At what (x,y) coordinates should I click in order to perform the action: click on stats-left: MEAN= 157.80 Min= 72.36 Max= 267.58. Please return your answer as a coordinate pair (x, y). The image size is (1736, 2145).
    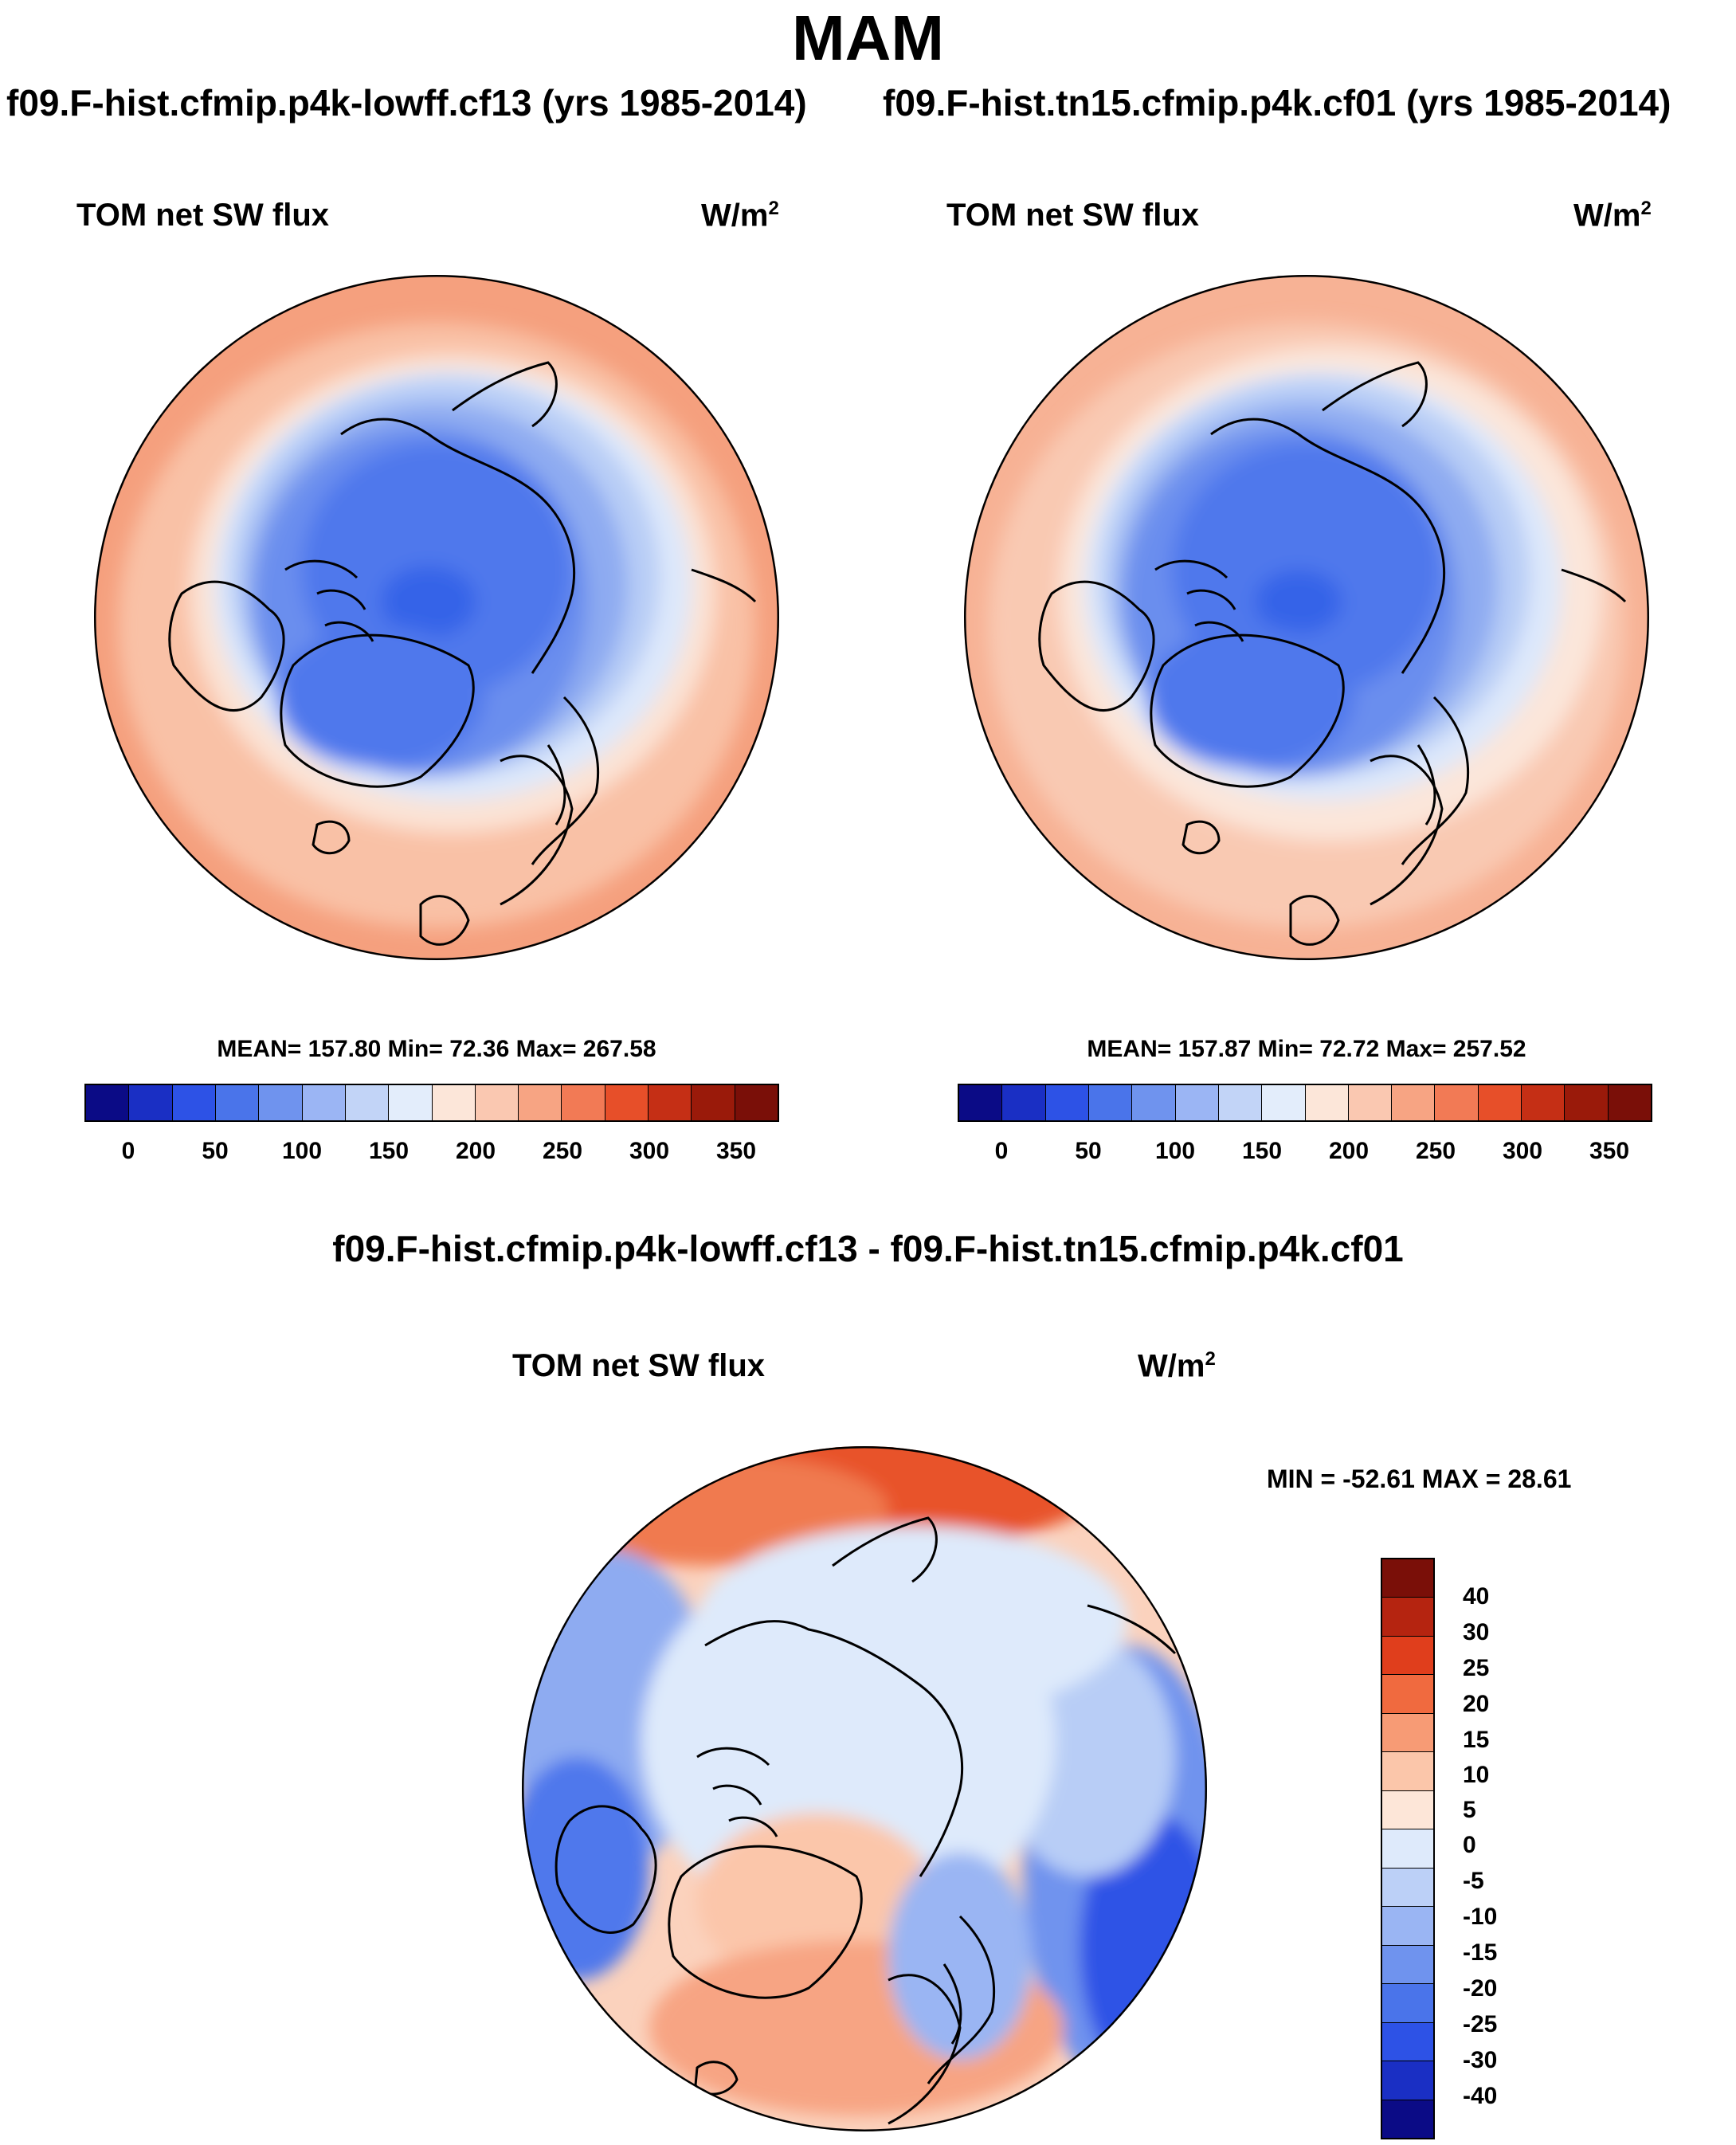
    Looking at the image, I should click on (436, 1049).